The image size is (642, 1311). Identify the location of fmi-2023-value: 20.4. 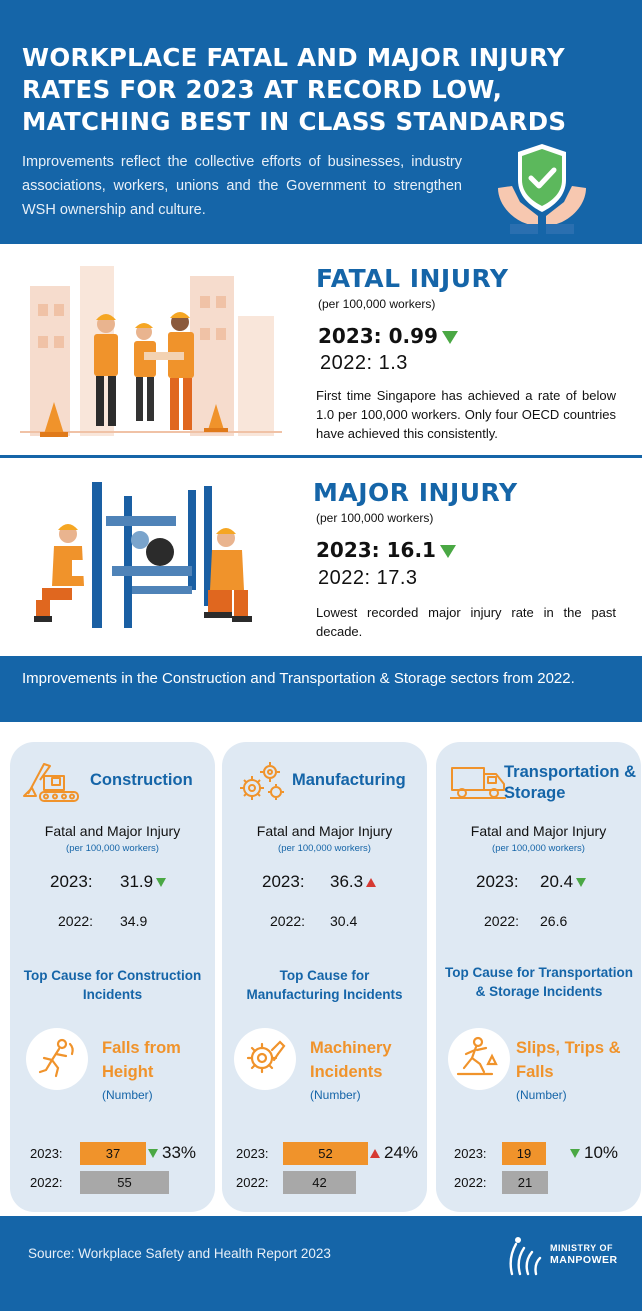
(557, 881).